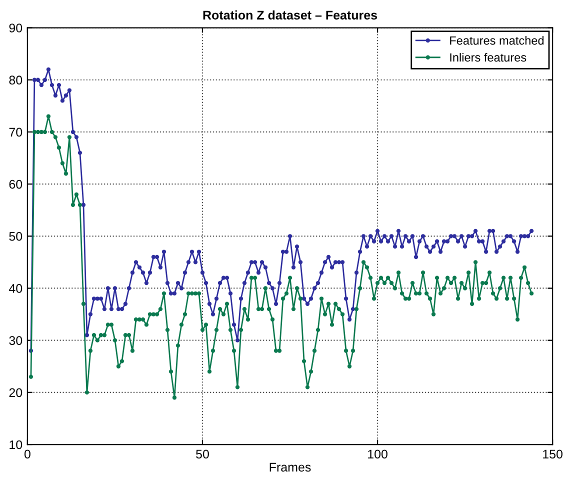 The image size is (572, 479). I want to click on y-tick-label: 50, so click(15, 236).